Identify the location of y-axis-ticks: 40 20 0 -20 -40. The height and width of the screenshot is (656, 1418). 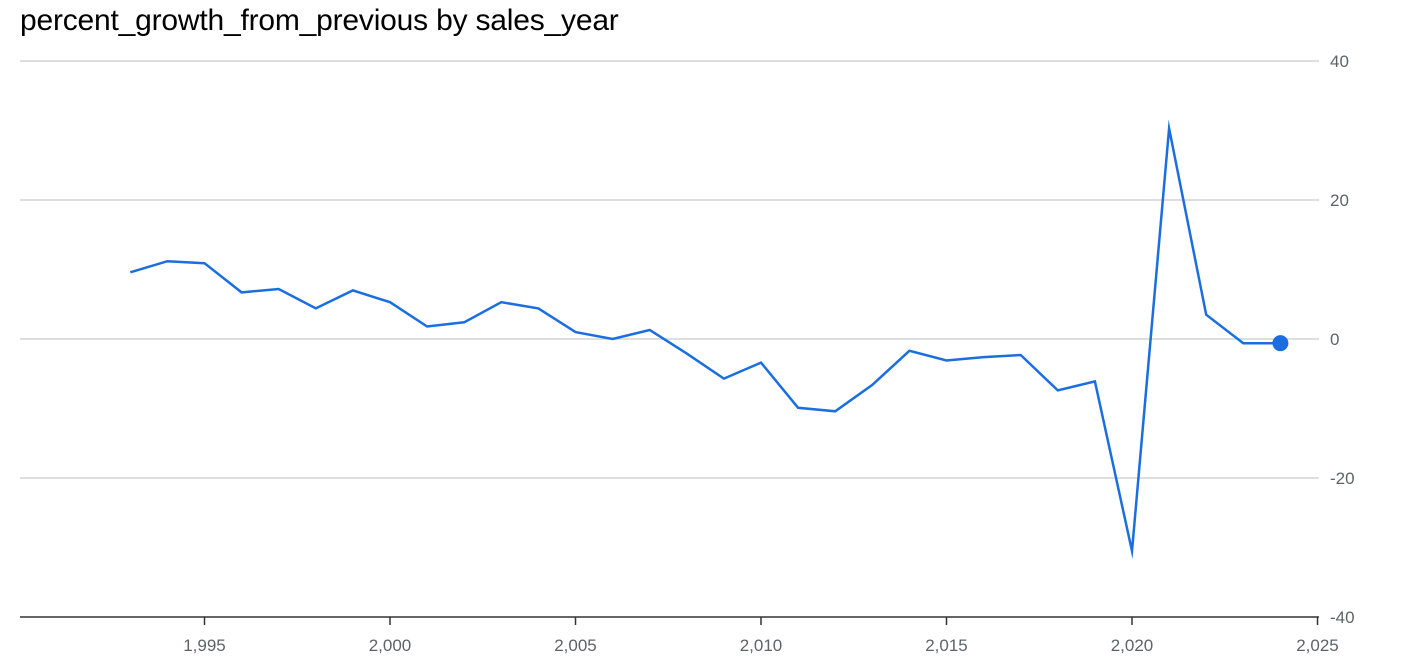
(1342, 339).